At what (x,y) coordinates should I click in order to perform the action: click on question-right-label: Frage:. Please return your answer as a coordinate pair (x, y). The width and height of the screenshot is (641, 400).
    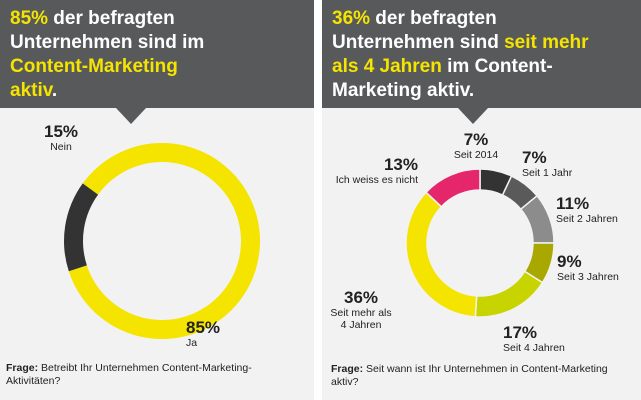
    Looking at the image, I should click on (347, 369).